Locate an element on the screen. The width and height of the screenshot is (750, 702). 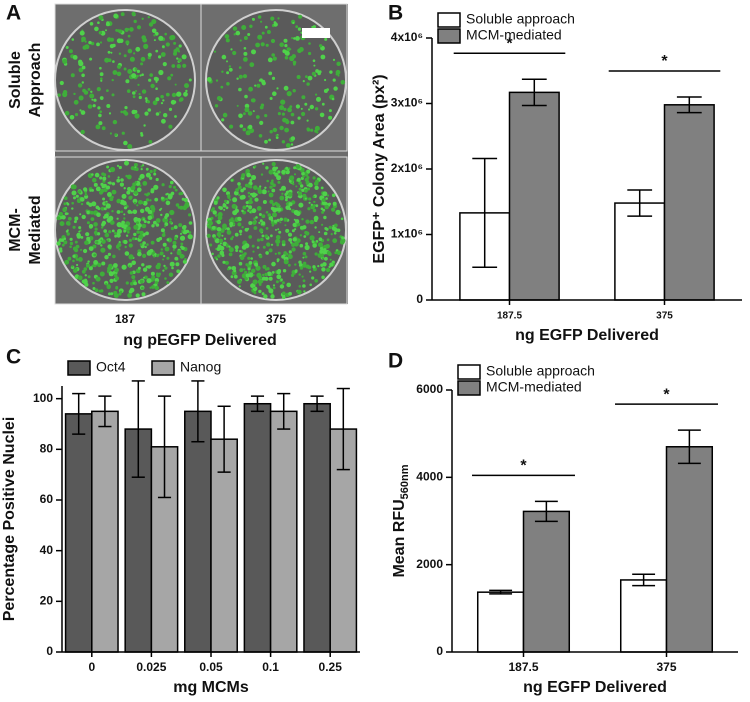
bar is located at coordinates (546, 581).